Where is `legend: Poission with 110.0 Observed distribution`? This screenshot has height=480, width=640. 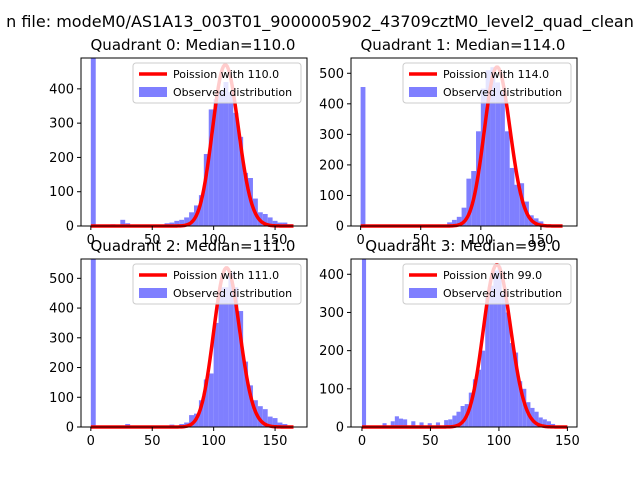 legend: Poission with 110.0 Observed distribution is located at coordinates (217, 83).